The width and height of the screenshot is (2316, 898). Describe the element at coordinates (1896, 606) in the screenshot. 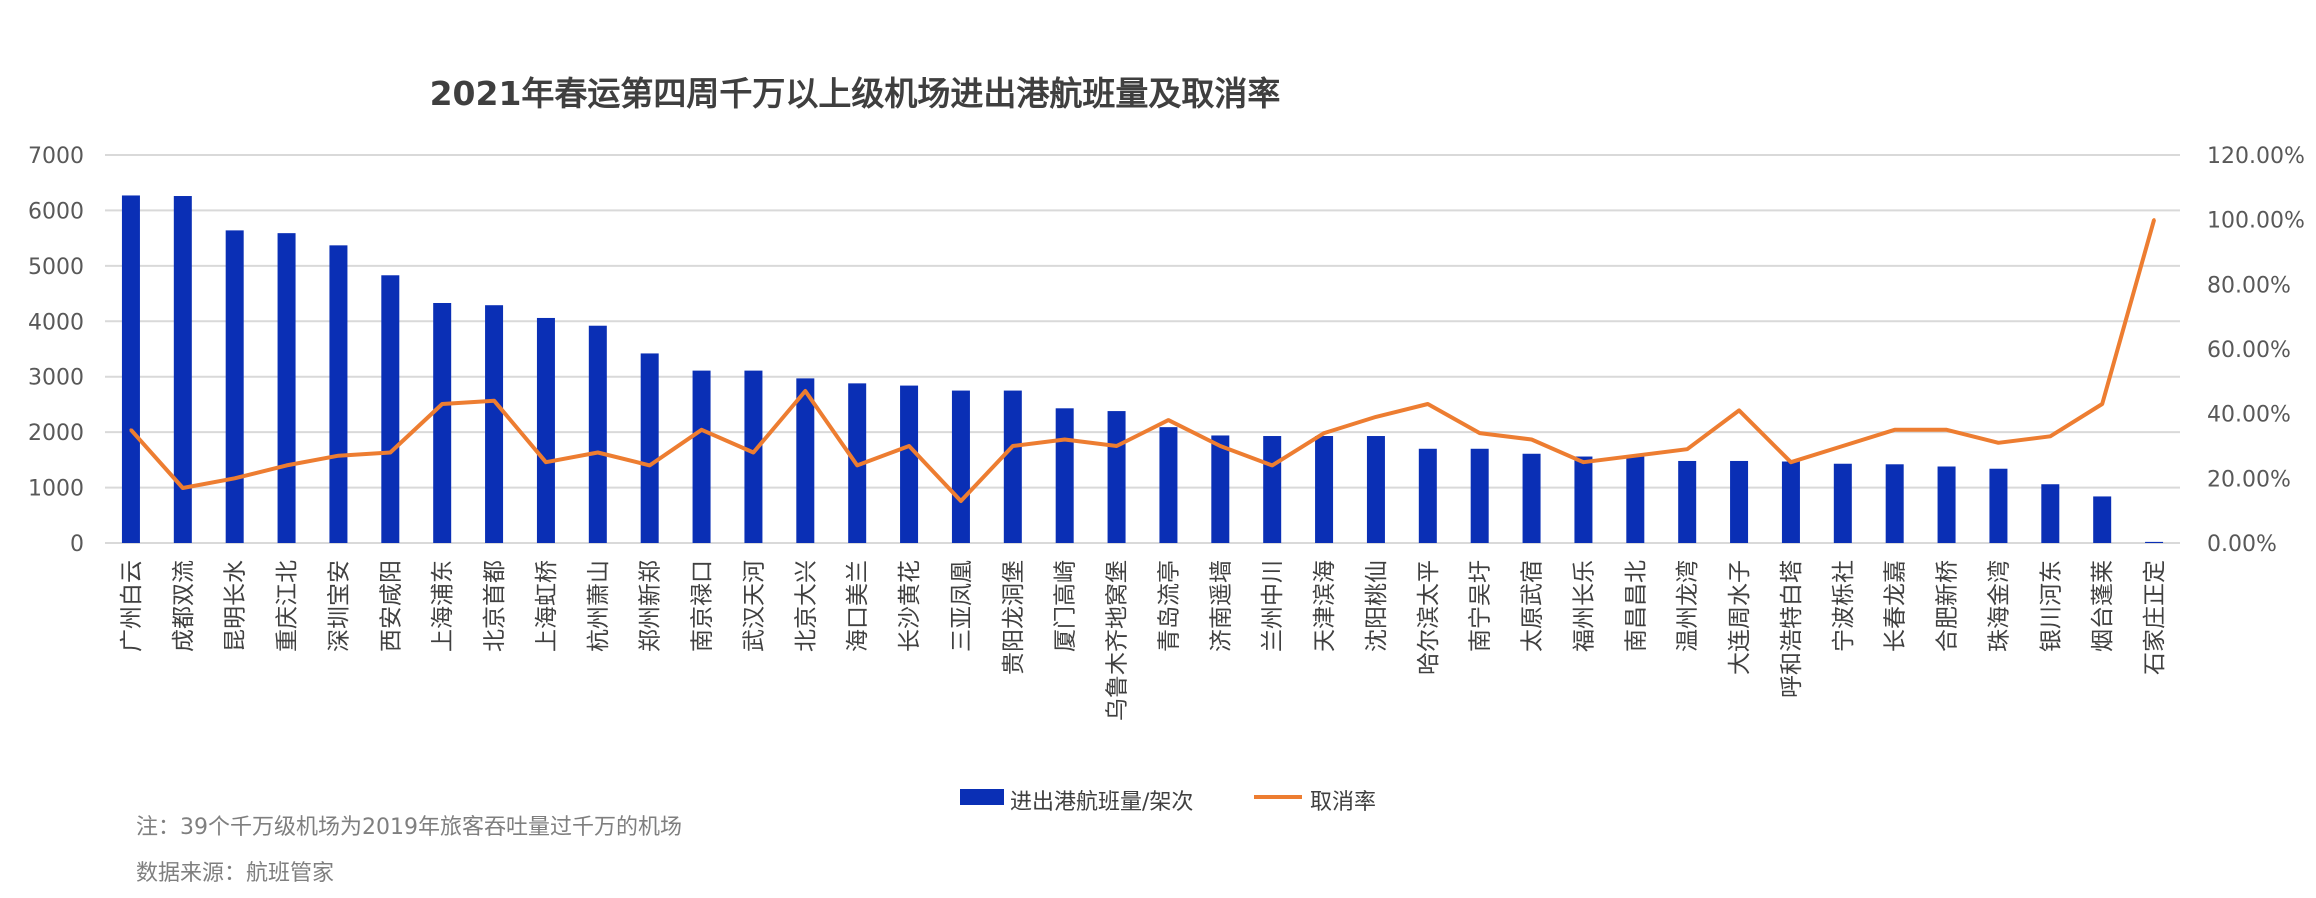

I see `category-label: 长春龙嘉` at that location.